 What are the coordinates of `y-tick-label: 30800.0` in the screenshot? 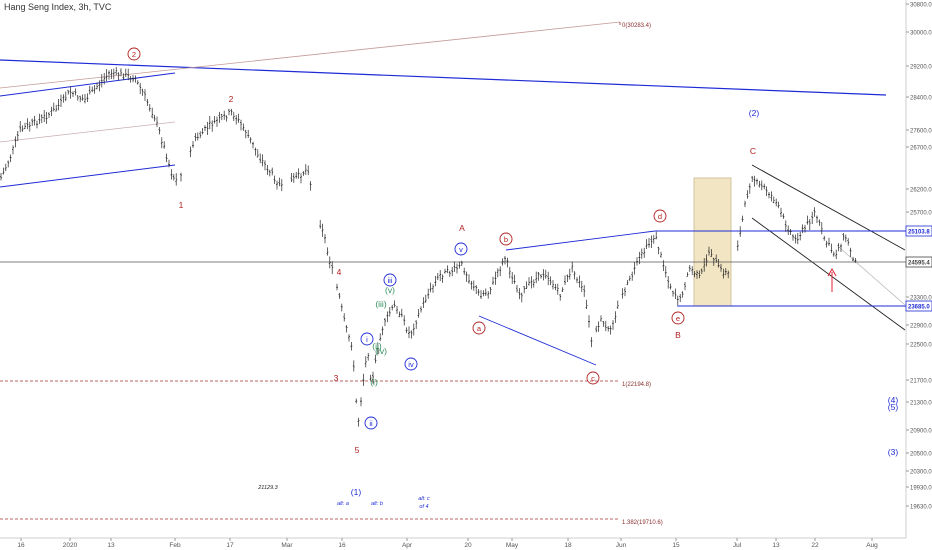 It's located at (921, 6).